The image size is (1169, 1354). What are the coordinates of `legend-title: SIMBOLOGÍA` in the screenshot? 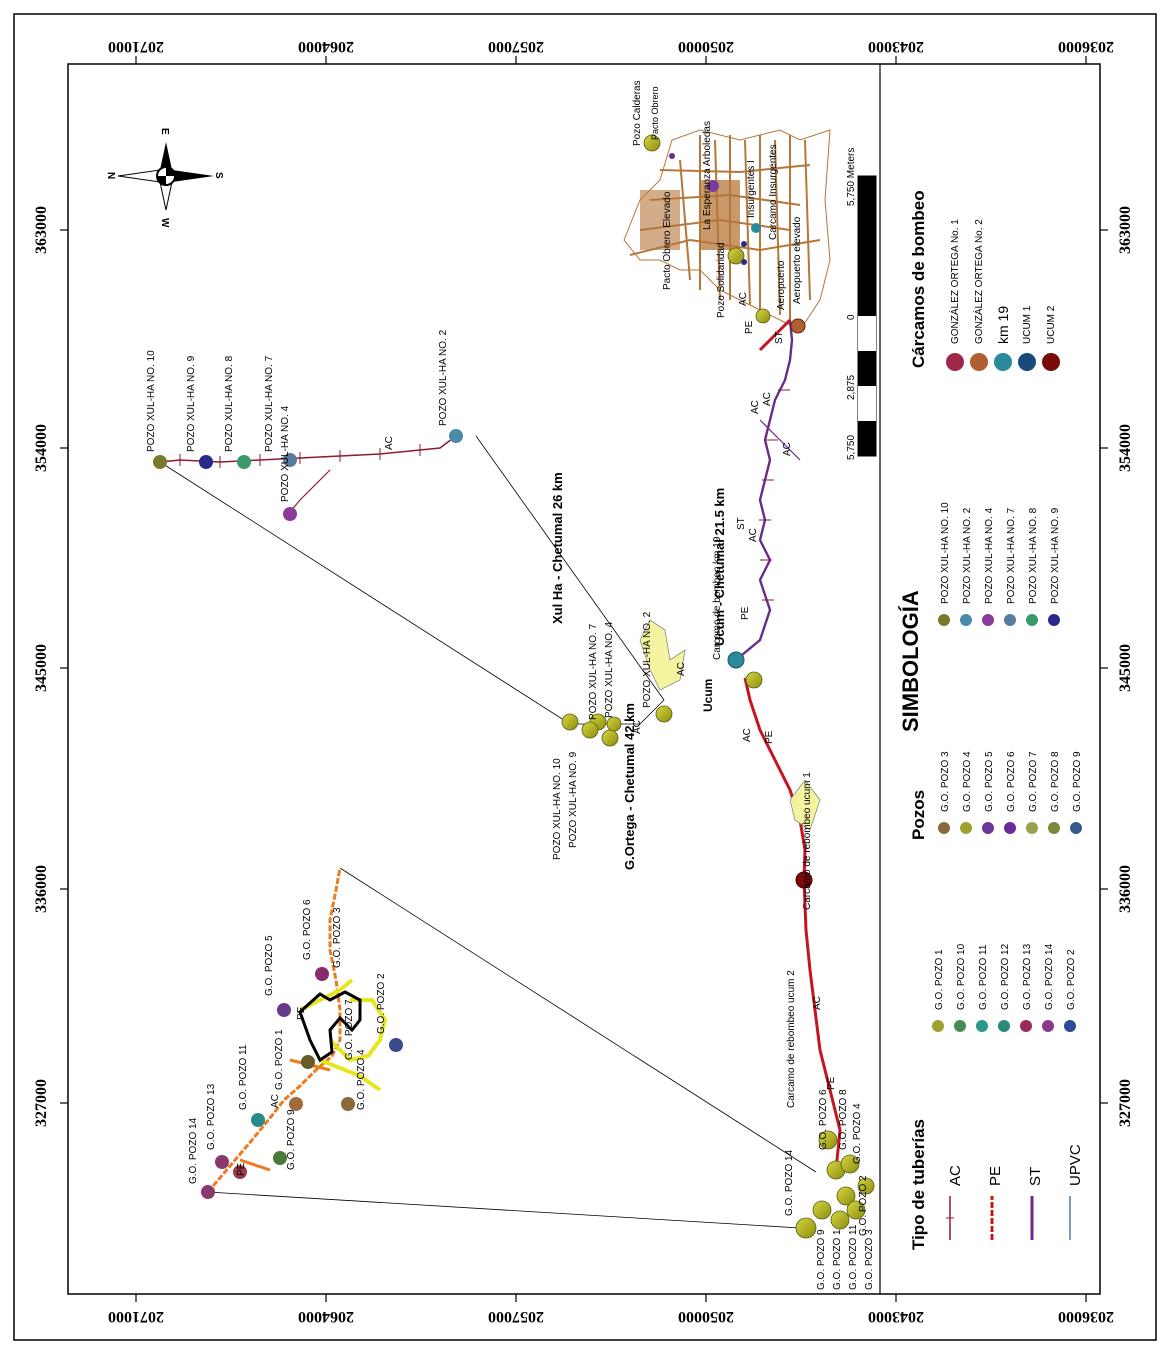 It's located at (910, 661).